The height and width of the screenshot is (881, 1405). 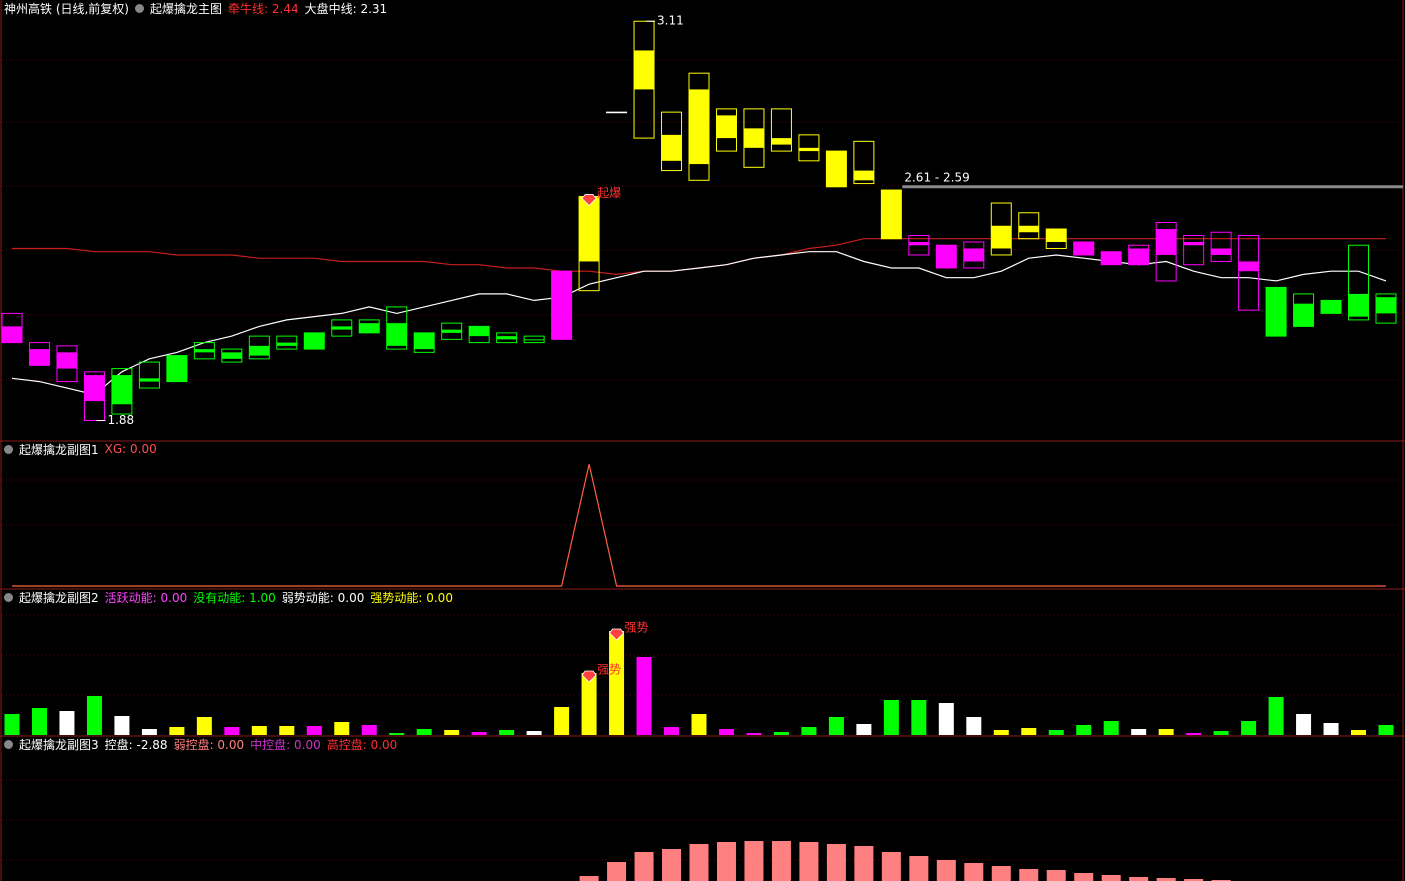 I want to click on legend-entry: 高控盘: 0.00, so click(x=362, y=744).